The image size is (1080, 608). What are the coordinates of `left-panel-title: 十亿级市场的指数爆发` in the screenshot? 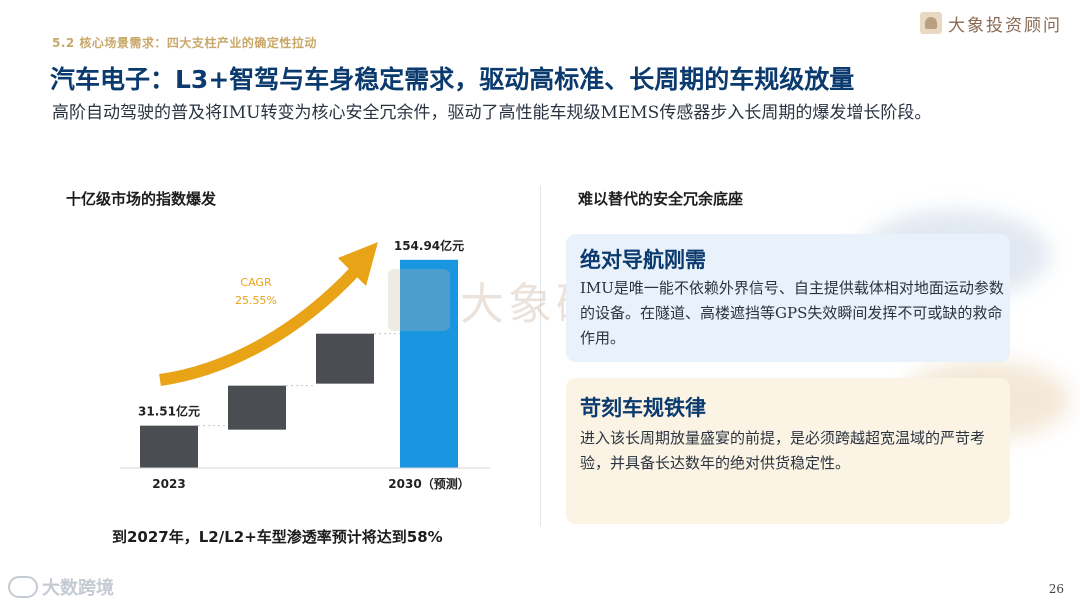 It's located at (141, 199).